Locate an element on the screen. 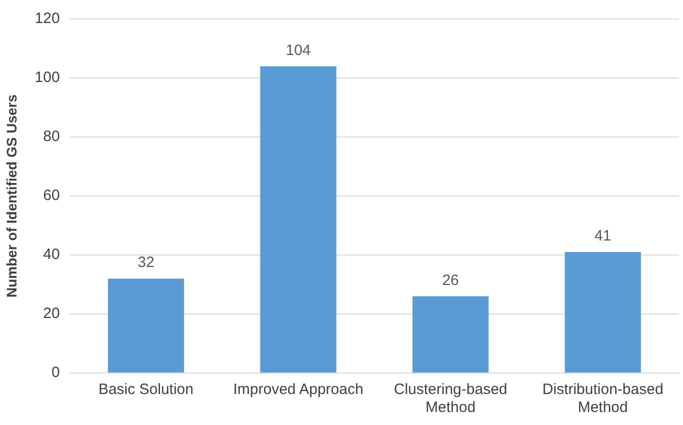 The width and height of the screenshot is (683, 425). y-tick-label: 60 is located at coordinates (51, 195).